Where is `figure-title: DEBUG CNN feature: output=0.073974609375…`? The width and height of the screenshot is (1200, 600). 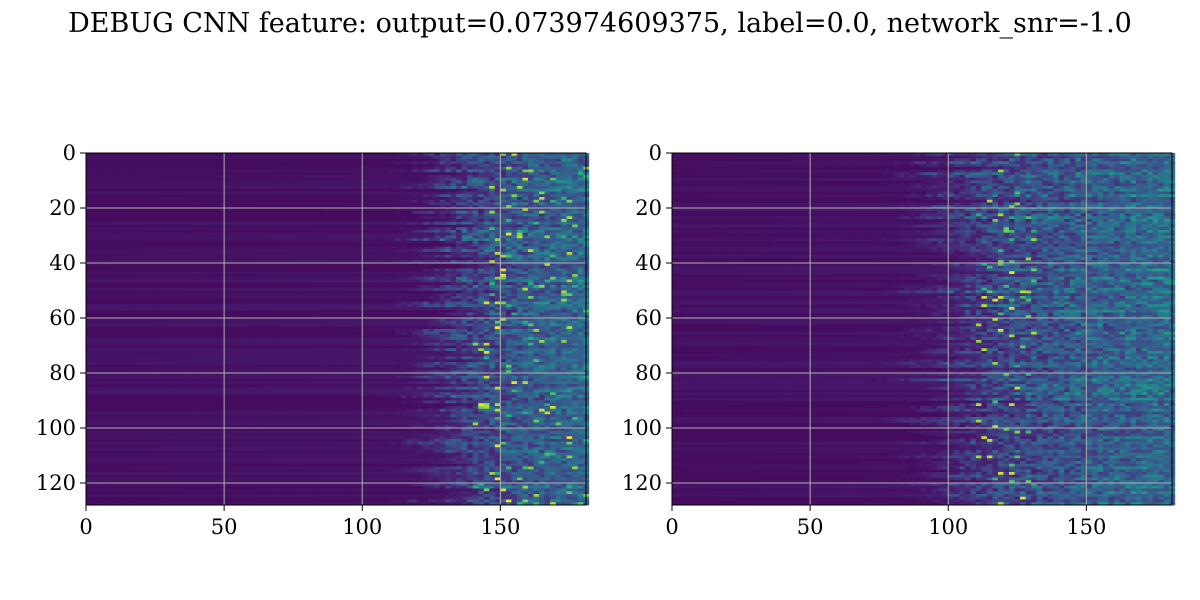
figure-title: DEBUG CNN feature: output=0.073974609375… is located at coordinates (600, 23).